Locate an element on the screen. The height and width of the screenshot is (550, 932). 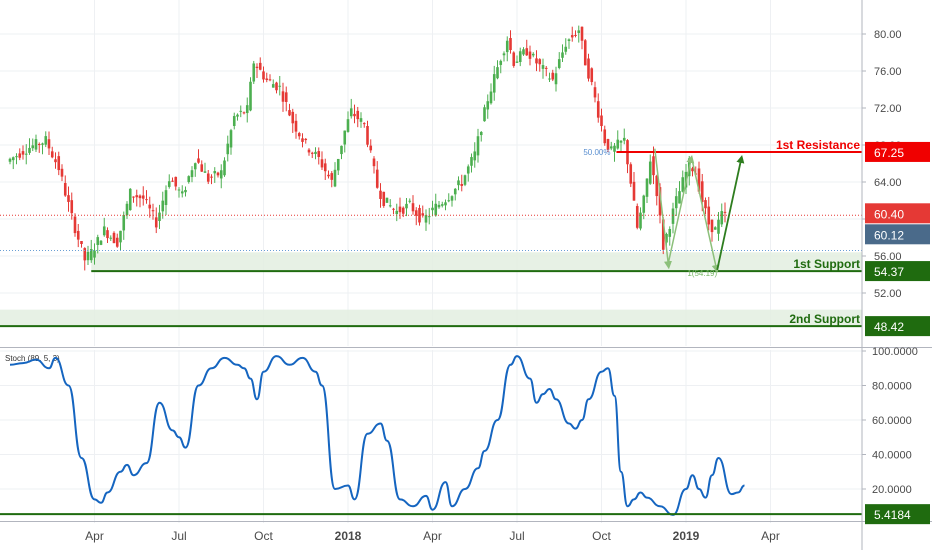
price-tick-label: 80.00 is located at coordinates (888, 35).